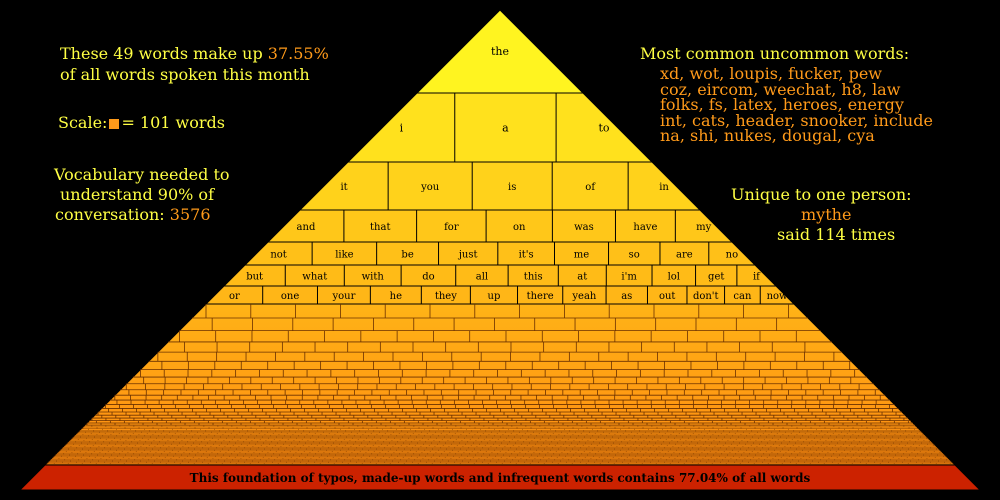 Image resolution: width=1000 pixels, height=500 pixels. I want to click on foundation-band, so click(500, 477).